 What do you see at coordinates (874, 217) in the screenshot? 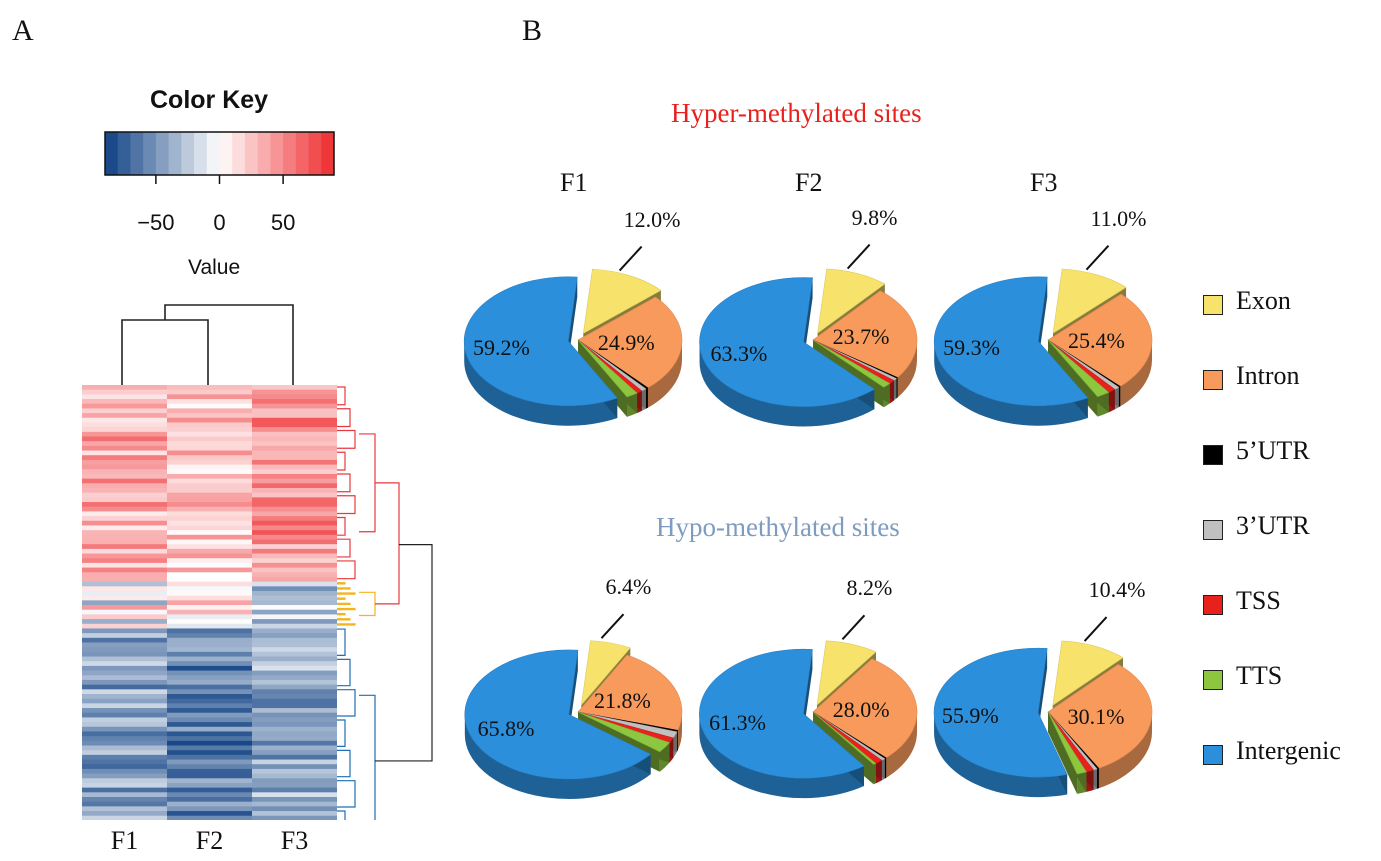
I see `exon-percent-label: 9.8%` at bounding box center [874, 217].